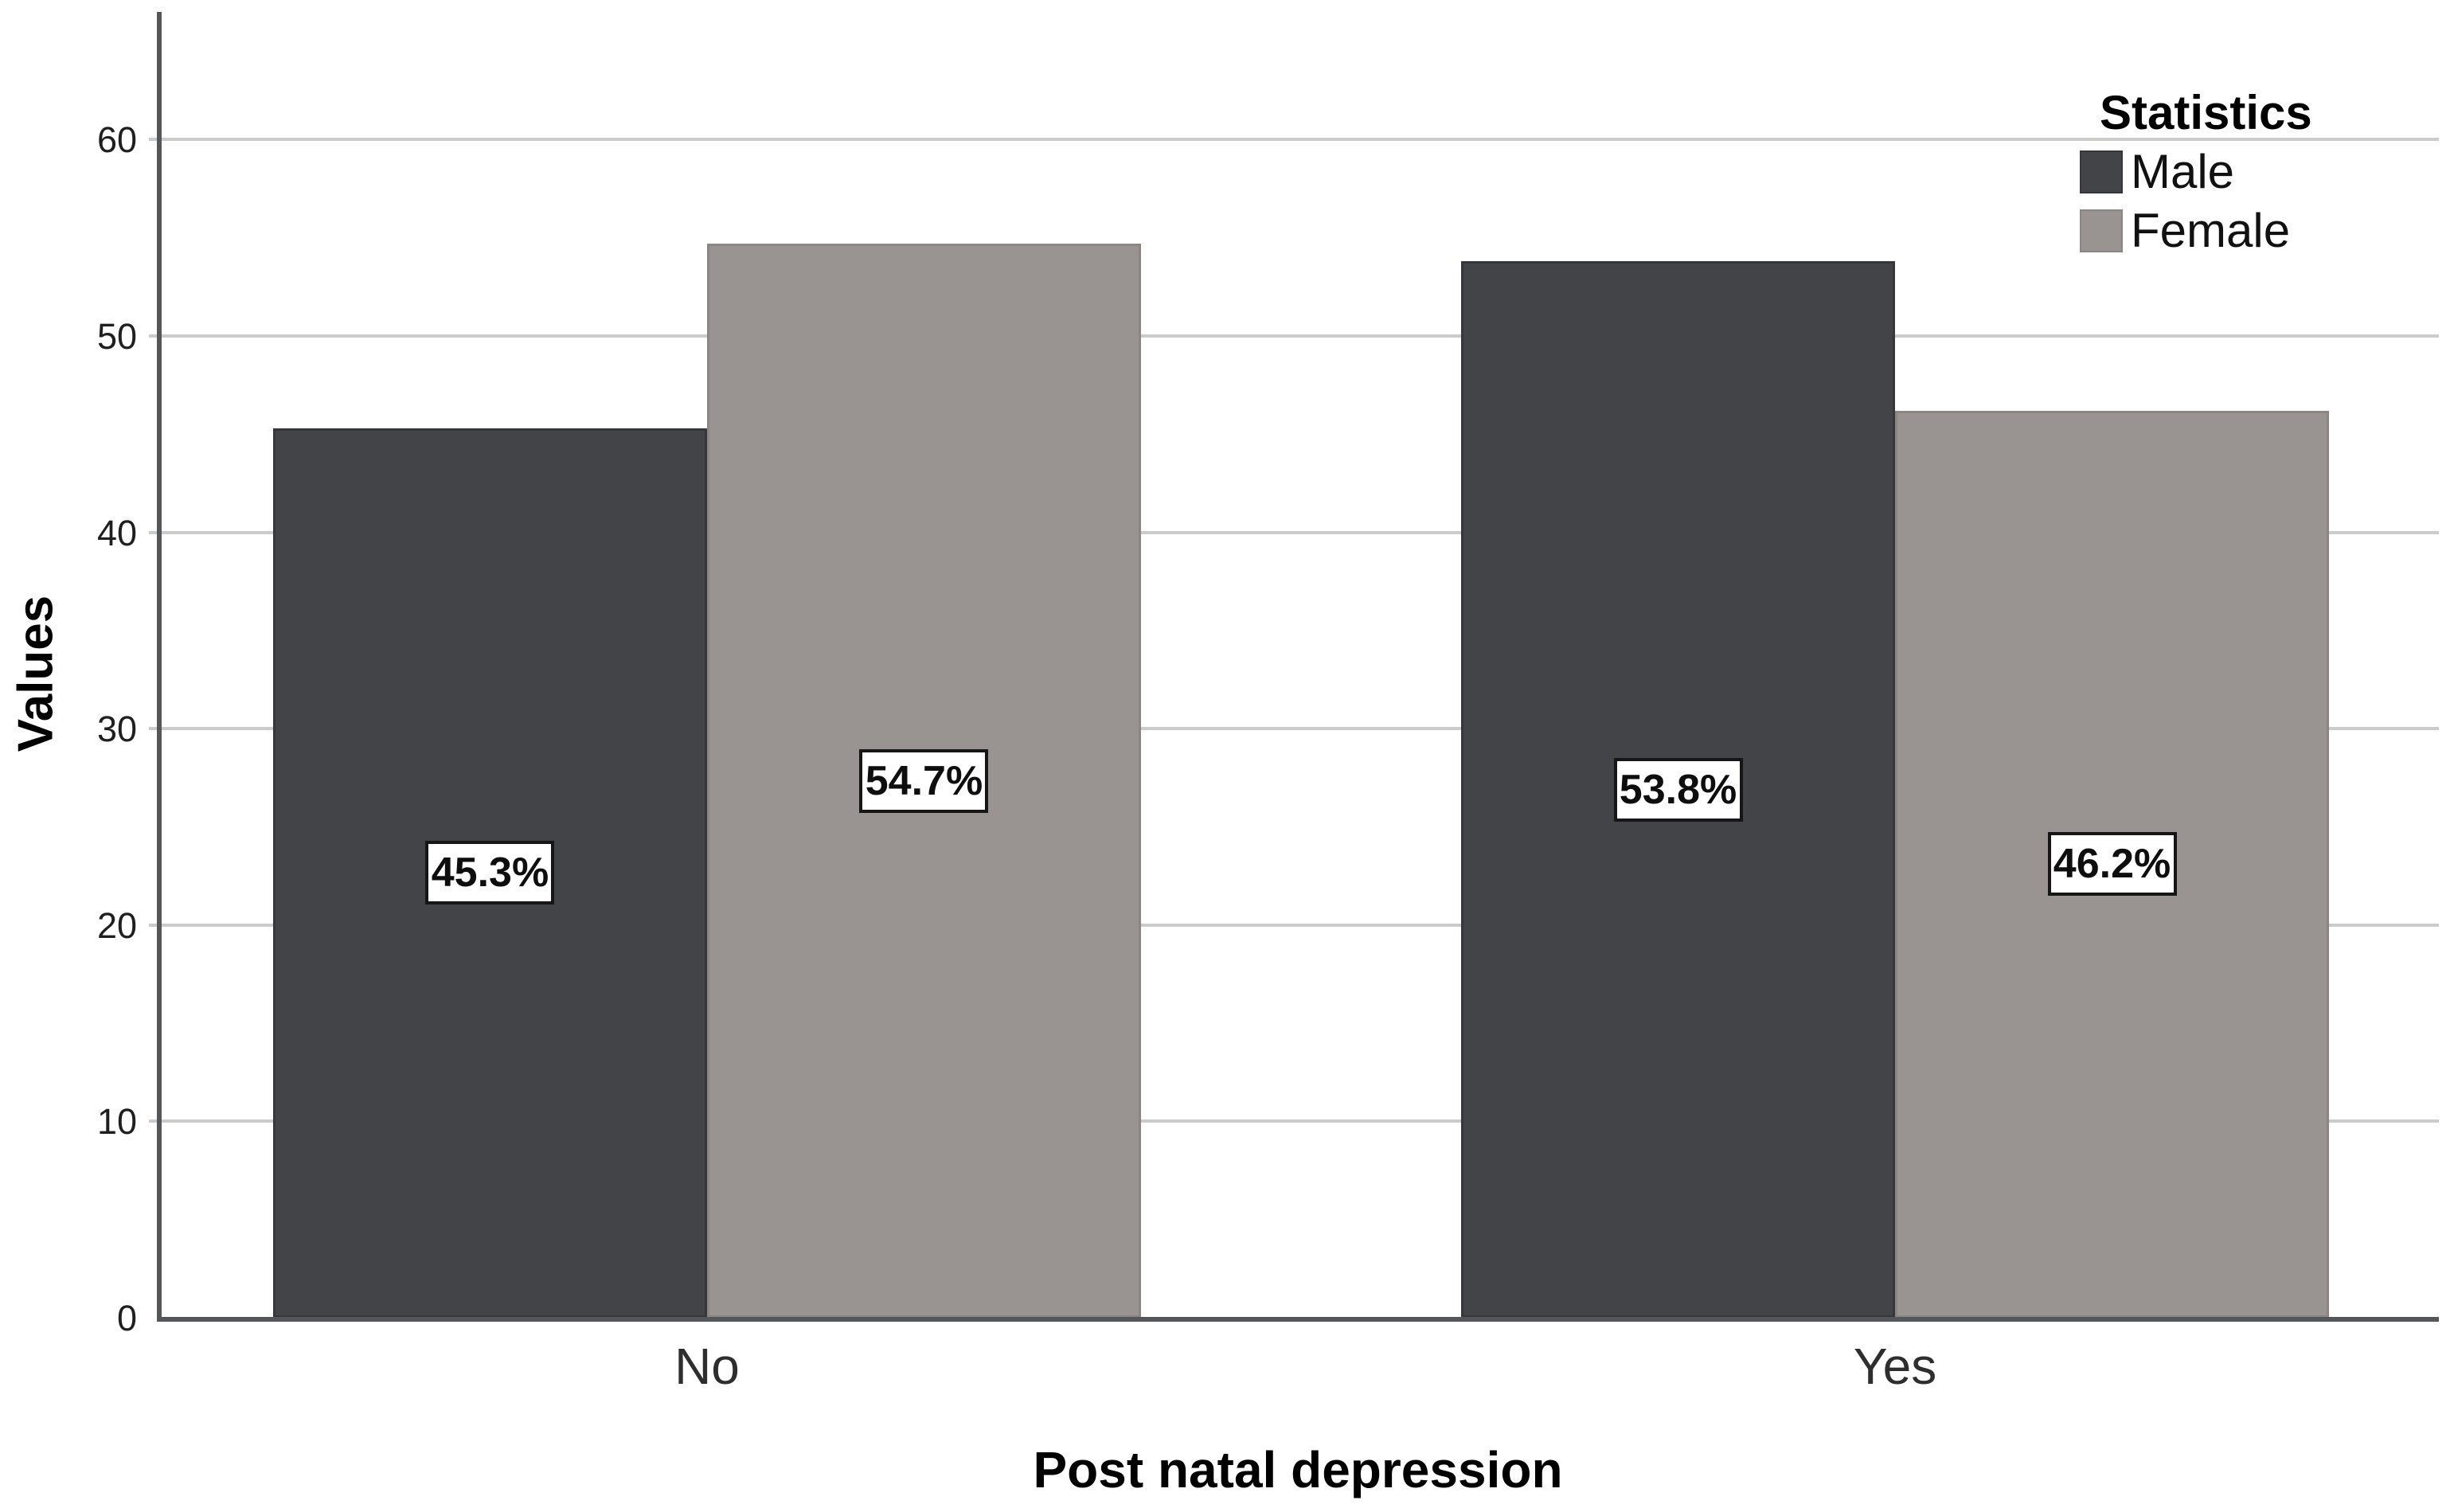 The height and width of the screenshot is (1512, 2454). I want to click on value-label-male-yes: 53.8%, so click(1678, 789).